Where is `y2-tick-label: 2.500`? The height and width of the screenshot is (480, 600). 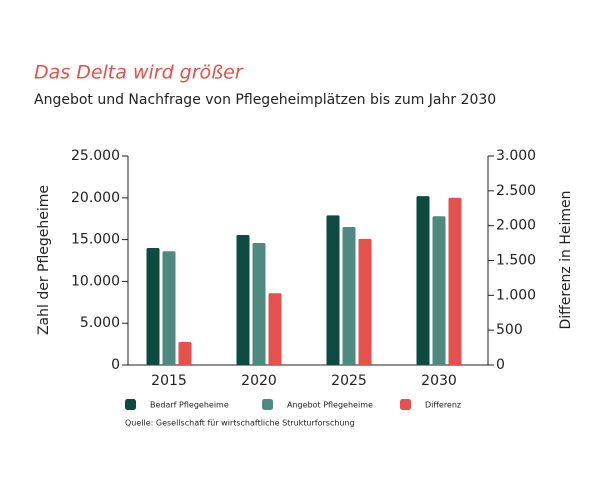
y2-tick-label: 2.500 is located at coordinates (516, 191).